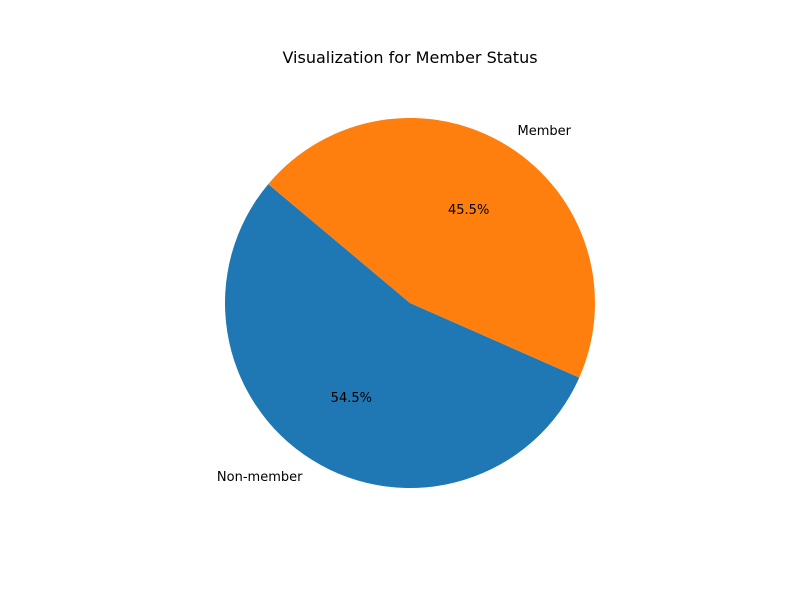 The image size is (800, 600). What do you see at coordinates (468, 210) in the screenshot?
I see `slice-percent-label: 45.5%` at bounding box center [468, 210].